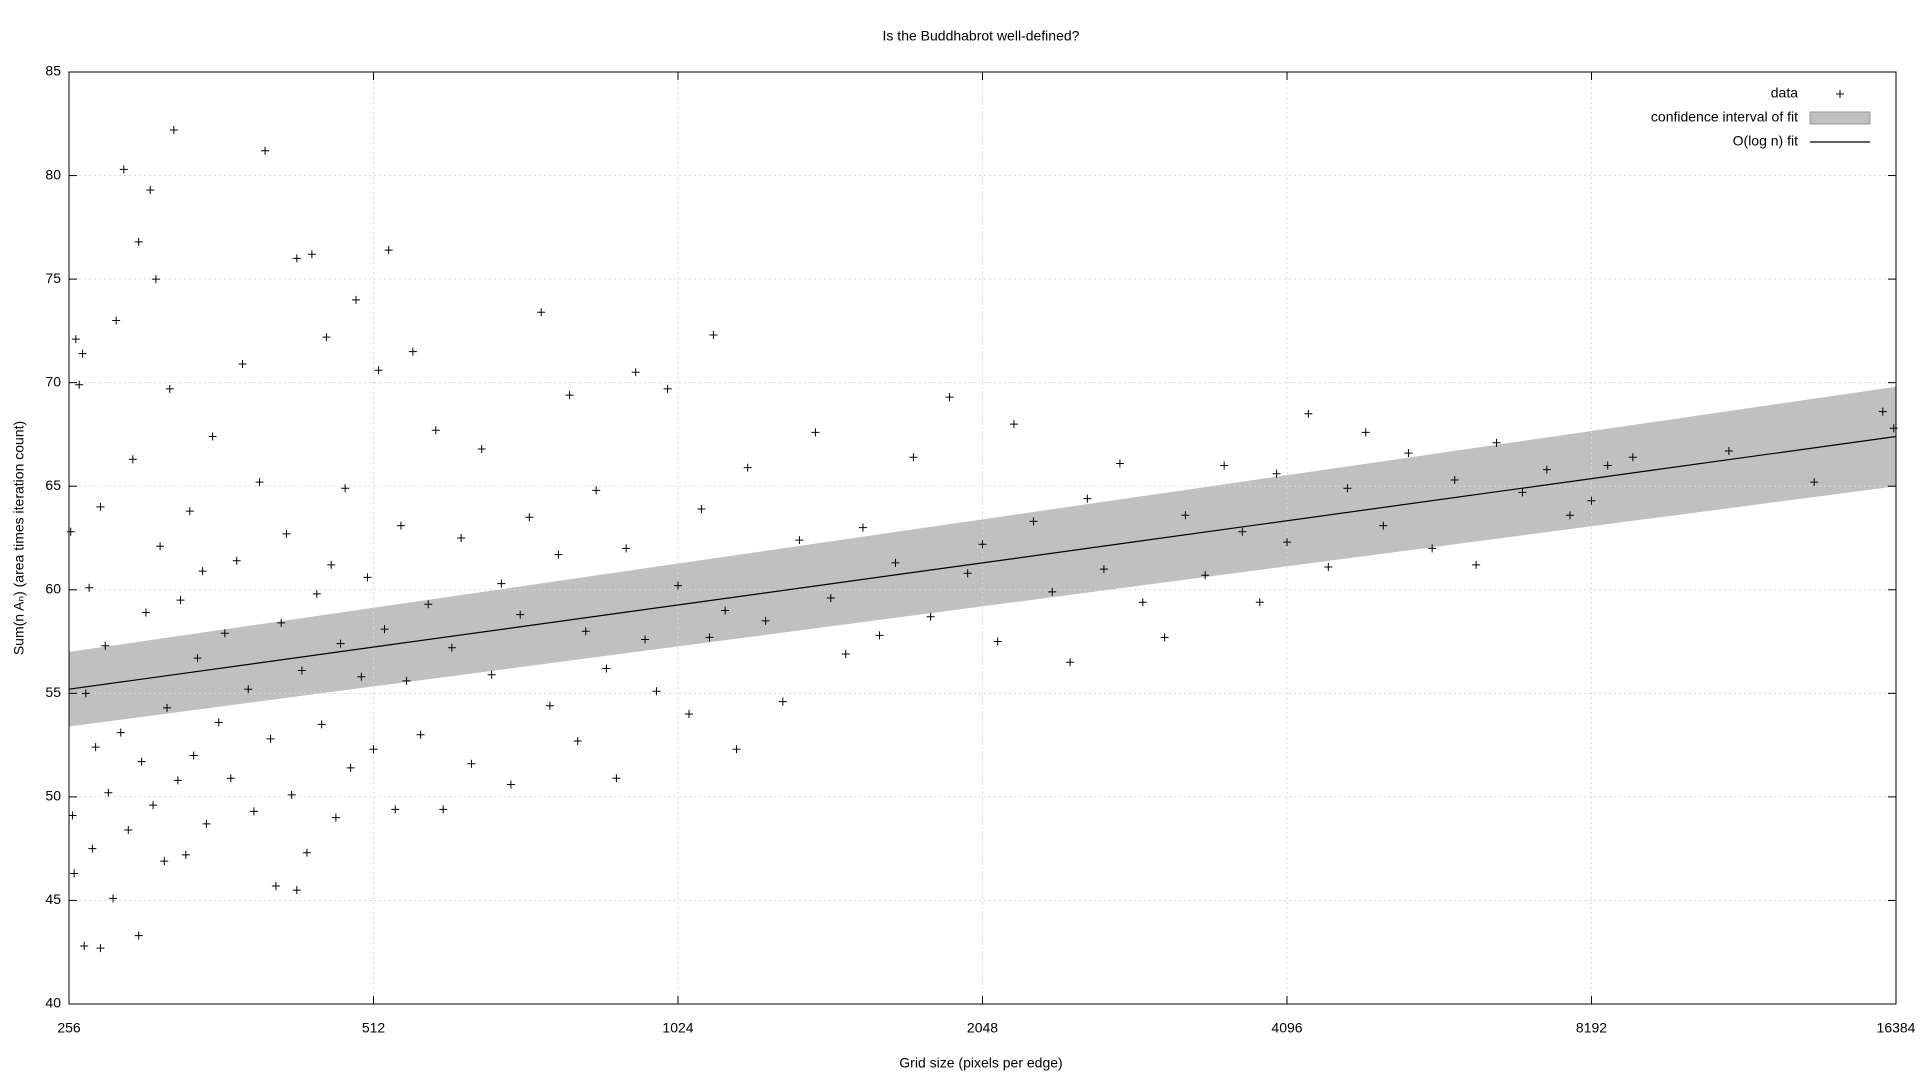 This screenshot has height=1080, width=1920. What do you see at coordinates (1784, 93) in the screenshot?
I see `legend-label: data` at bounding box center [1784, 93].